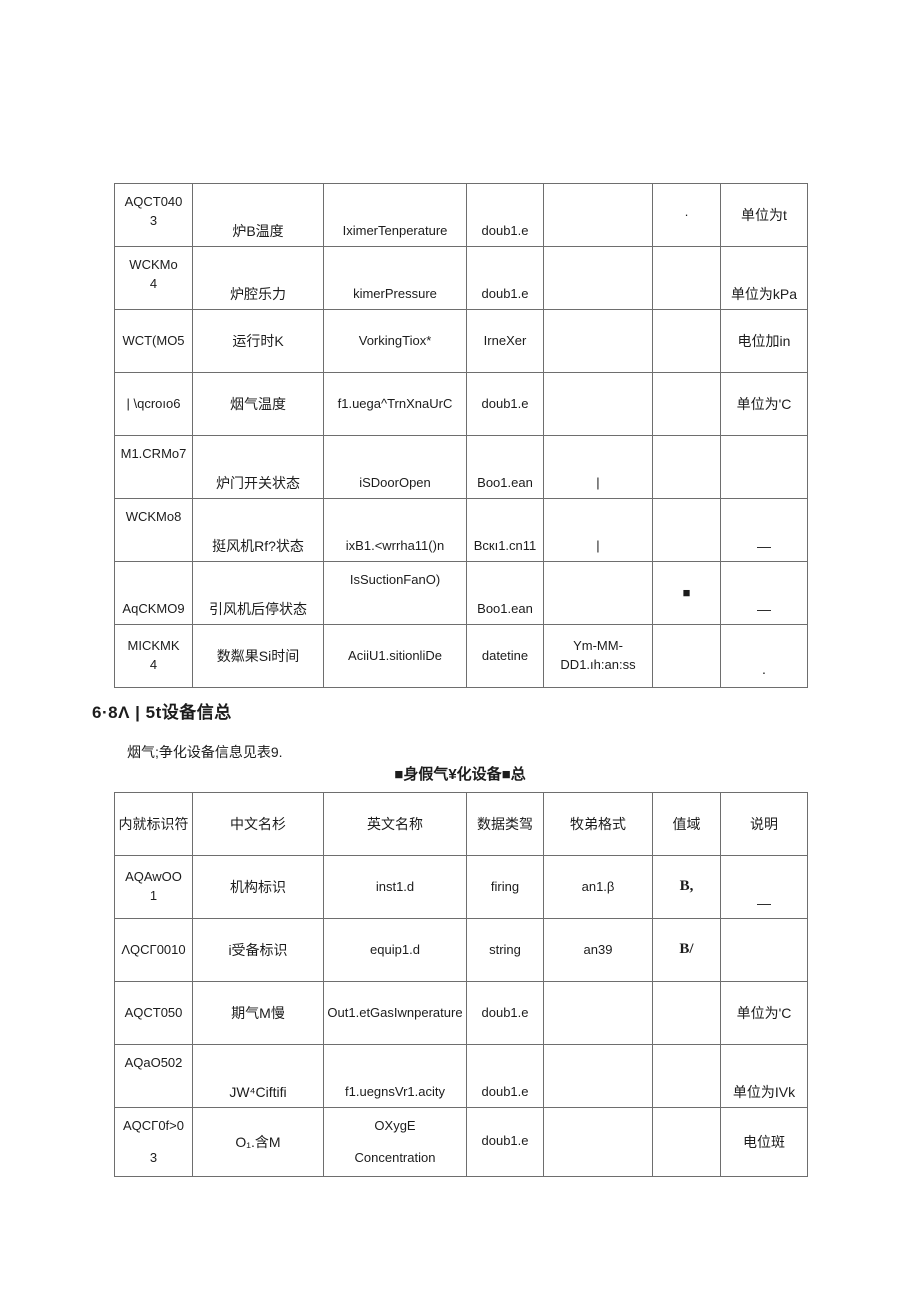 The height and width of the screenshot is (1301, 920). What do you see at coordinates (153, 201) in the screenshot?
I see `cell-text-line: AQCT040` at bounding box center [153, 201].